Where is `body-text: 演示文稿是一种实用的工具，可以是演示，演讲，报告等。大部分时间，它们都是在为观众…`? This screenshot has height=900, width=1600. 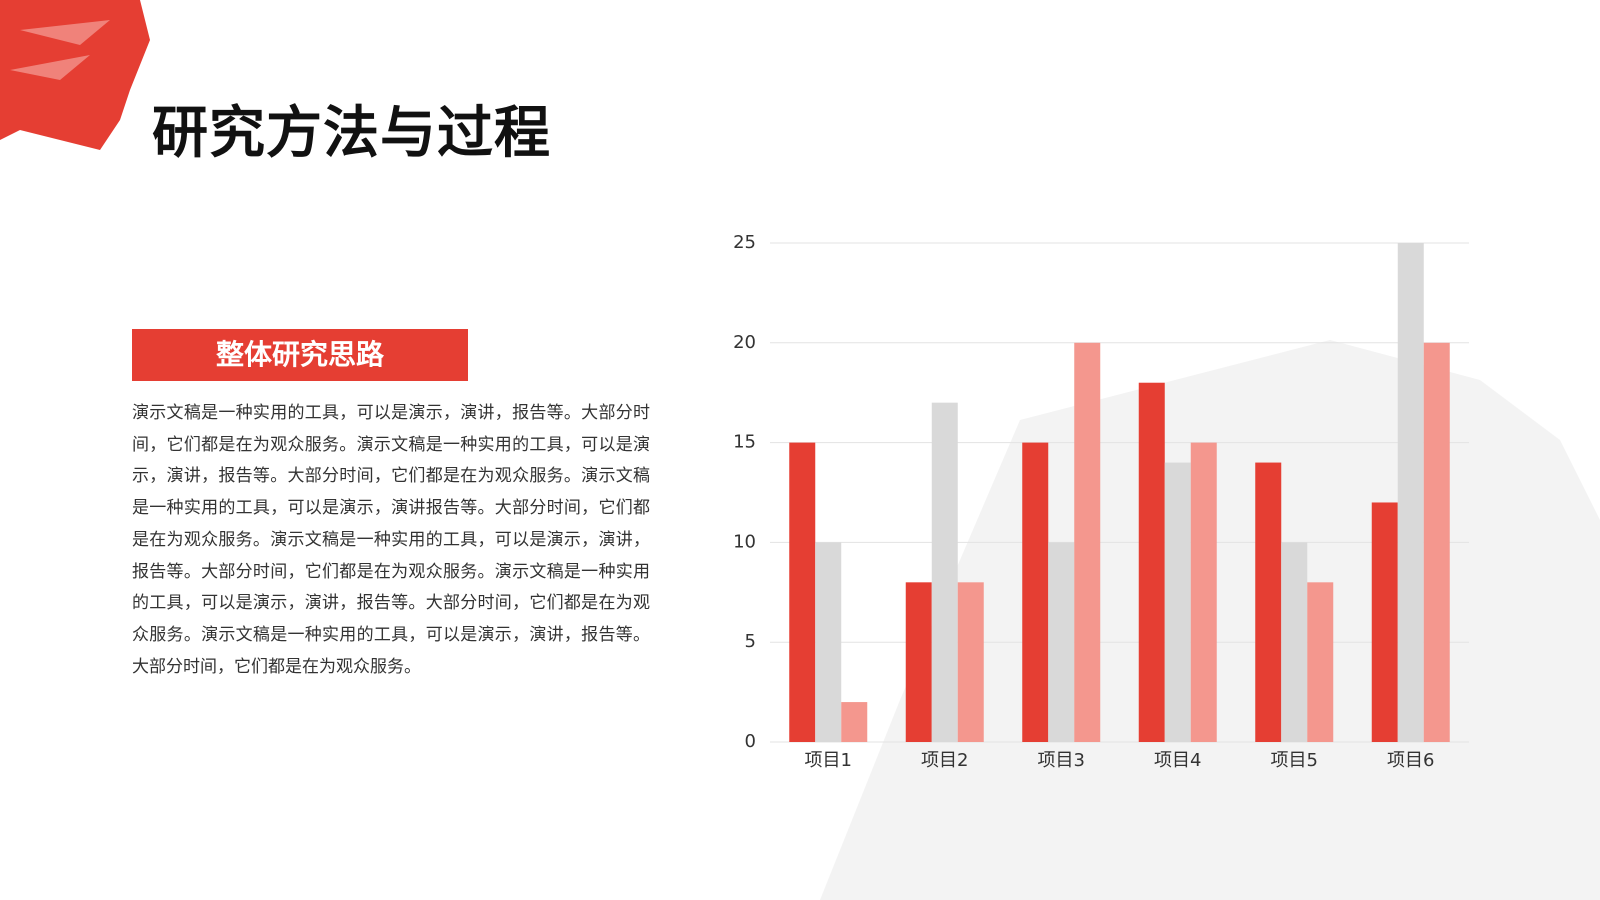
body-text: 演示文稿是一种实用的工具，可以是演示，演讲，报告等。大部分时间，它们都是在为观众… is located at coordinates (391, 540).